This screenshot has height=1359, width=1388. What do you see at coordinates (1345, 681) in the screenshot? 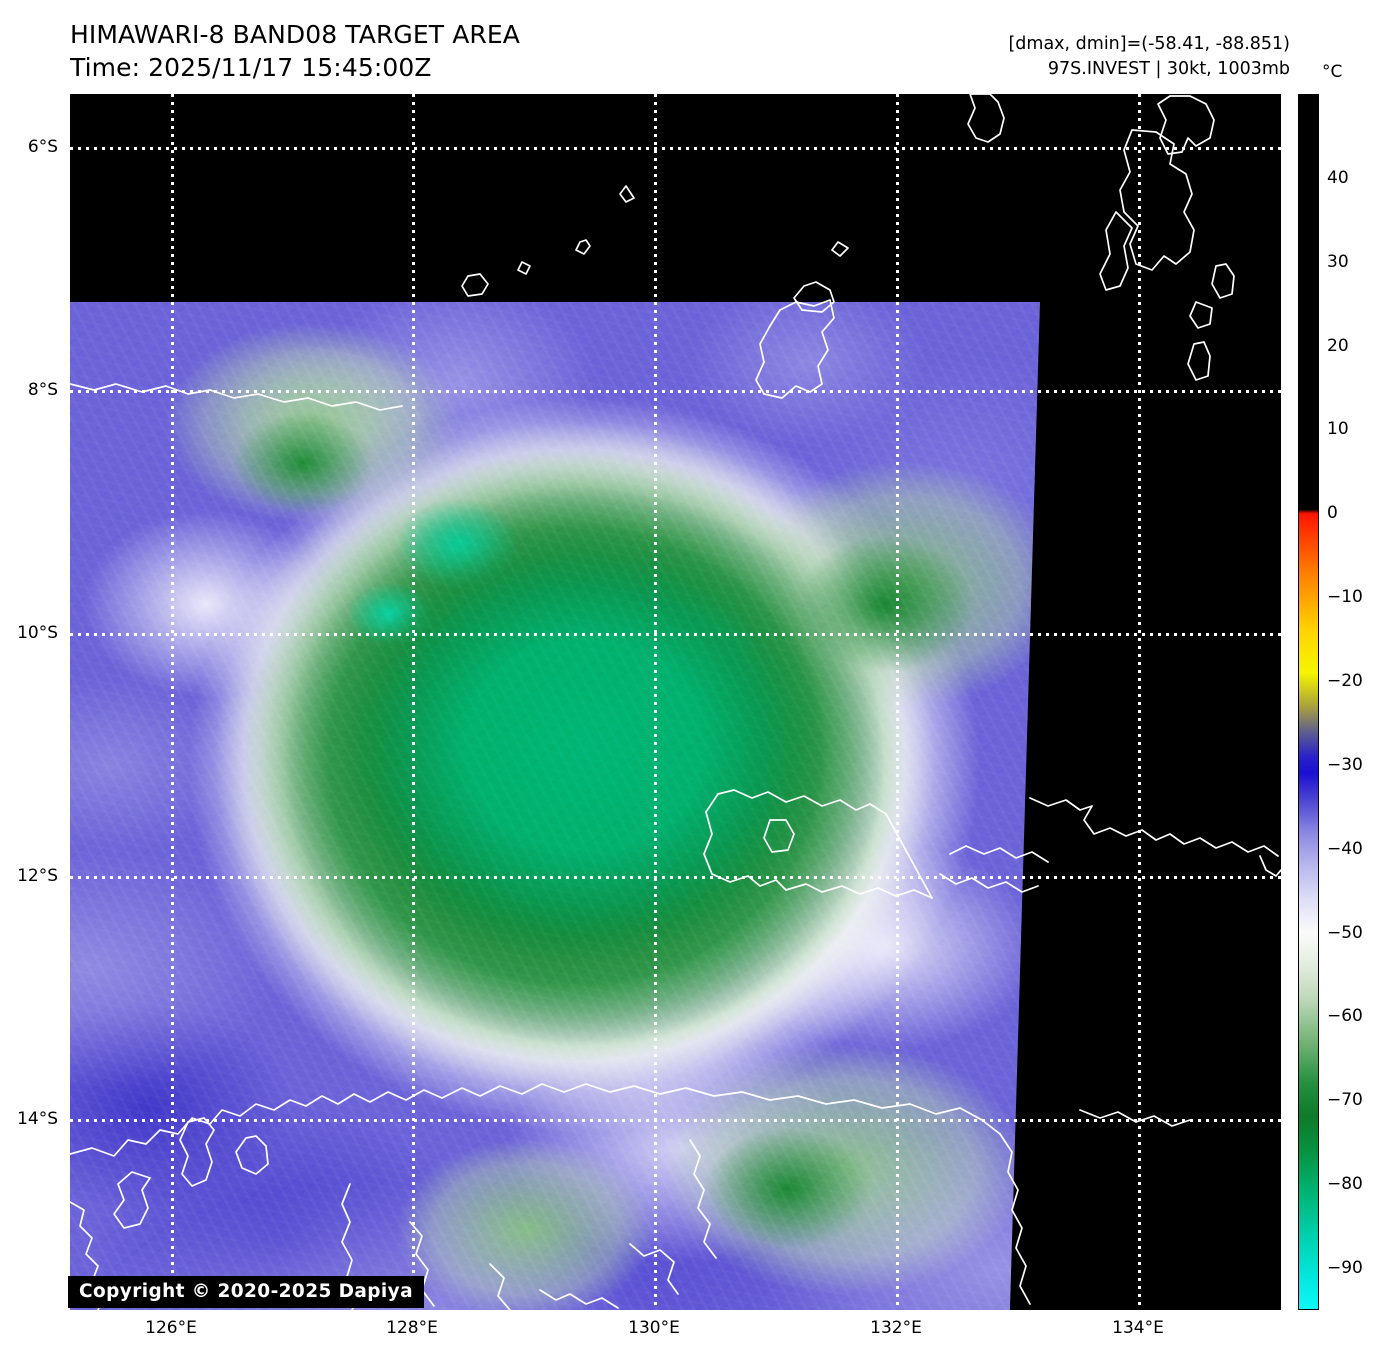
I see `colorbar-tick-neg20: −20` at bounding box center [1345, 681].